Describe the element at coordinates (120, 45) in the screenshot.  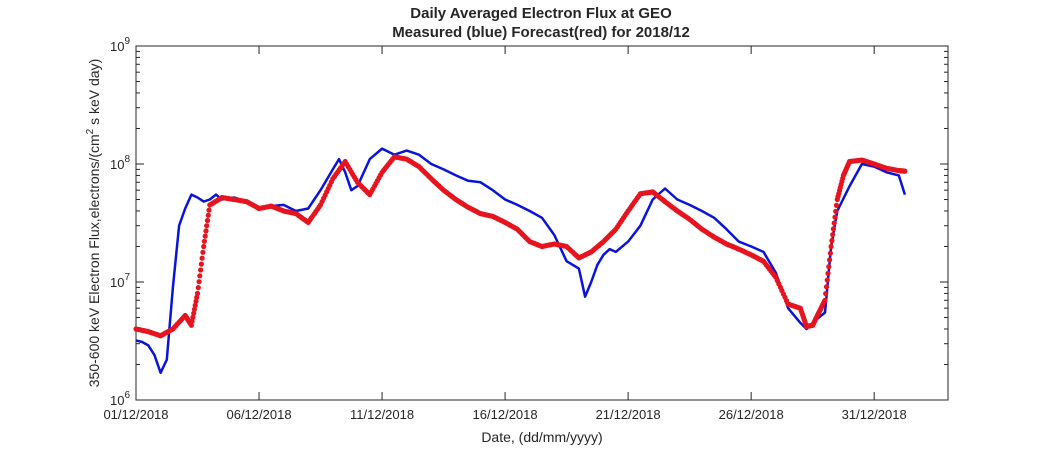
I see `y-tick-label: 10⁹` at that location.